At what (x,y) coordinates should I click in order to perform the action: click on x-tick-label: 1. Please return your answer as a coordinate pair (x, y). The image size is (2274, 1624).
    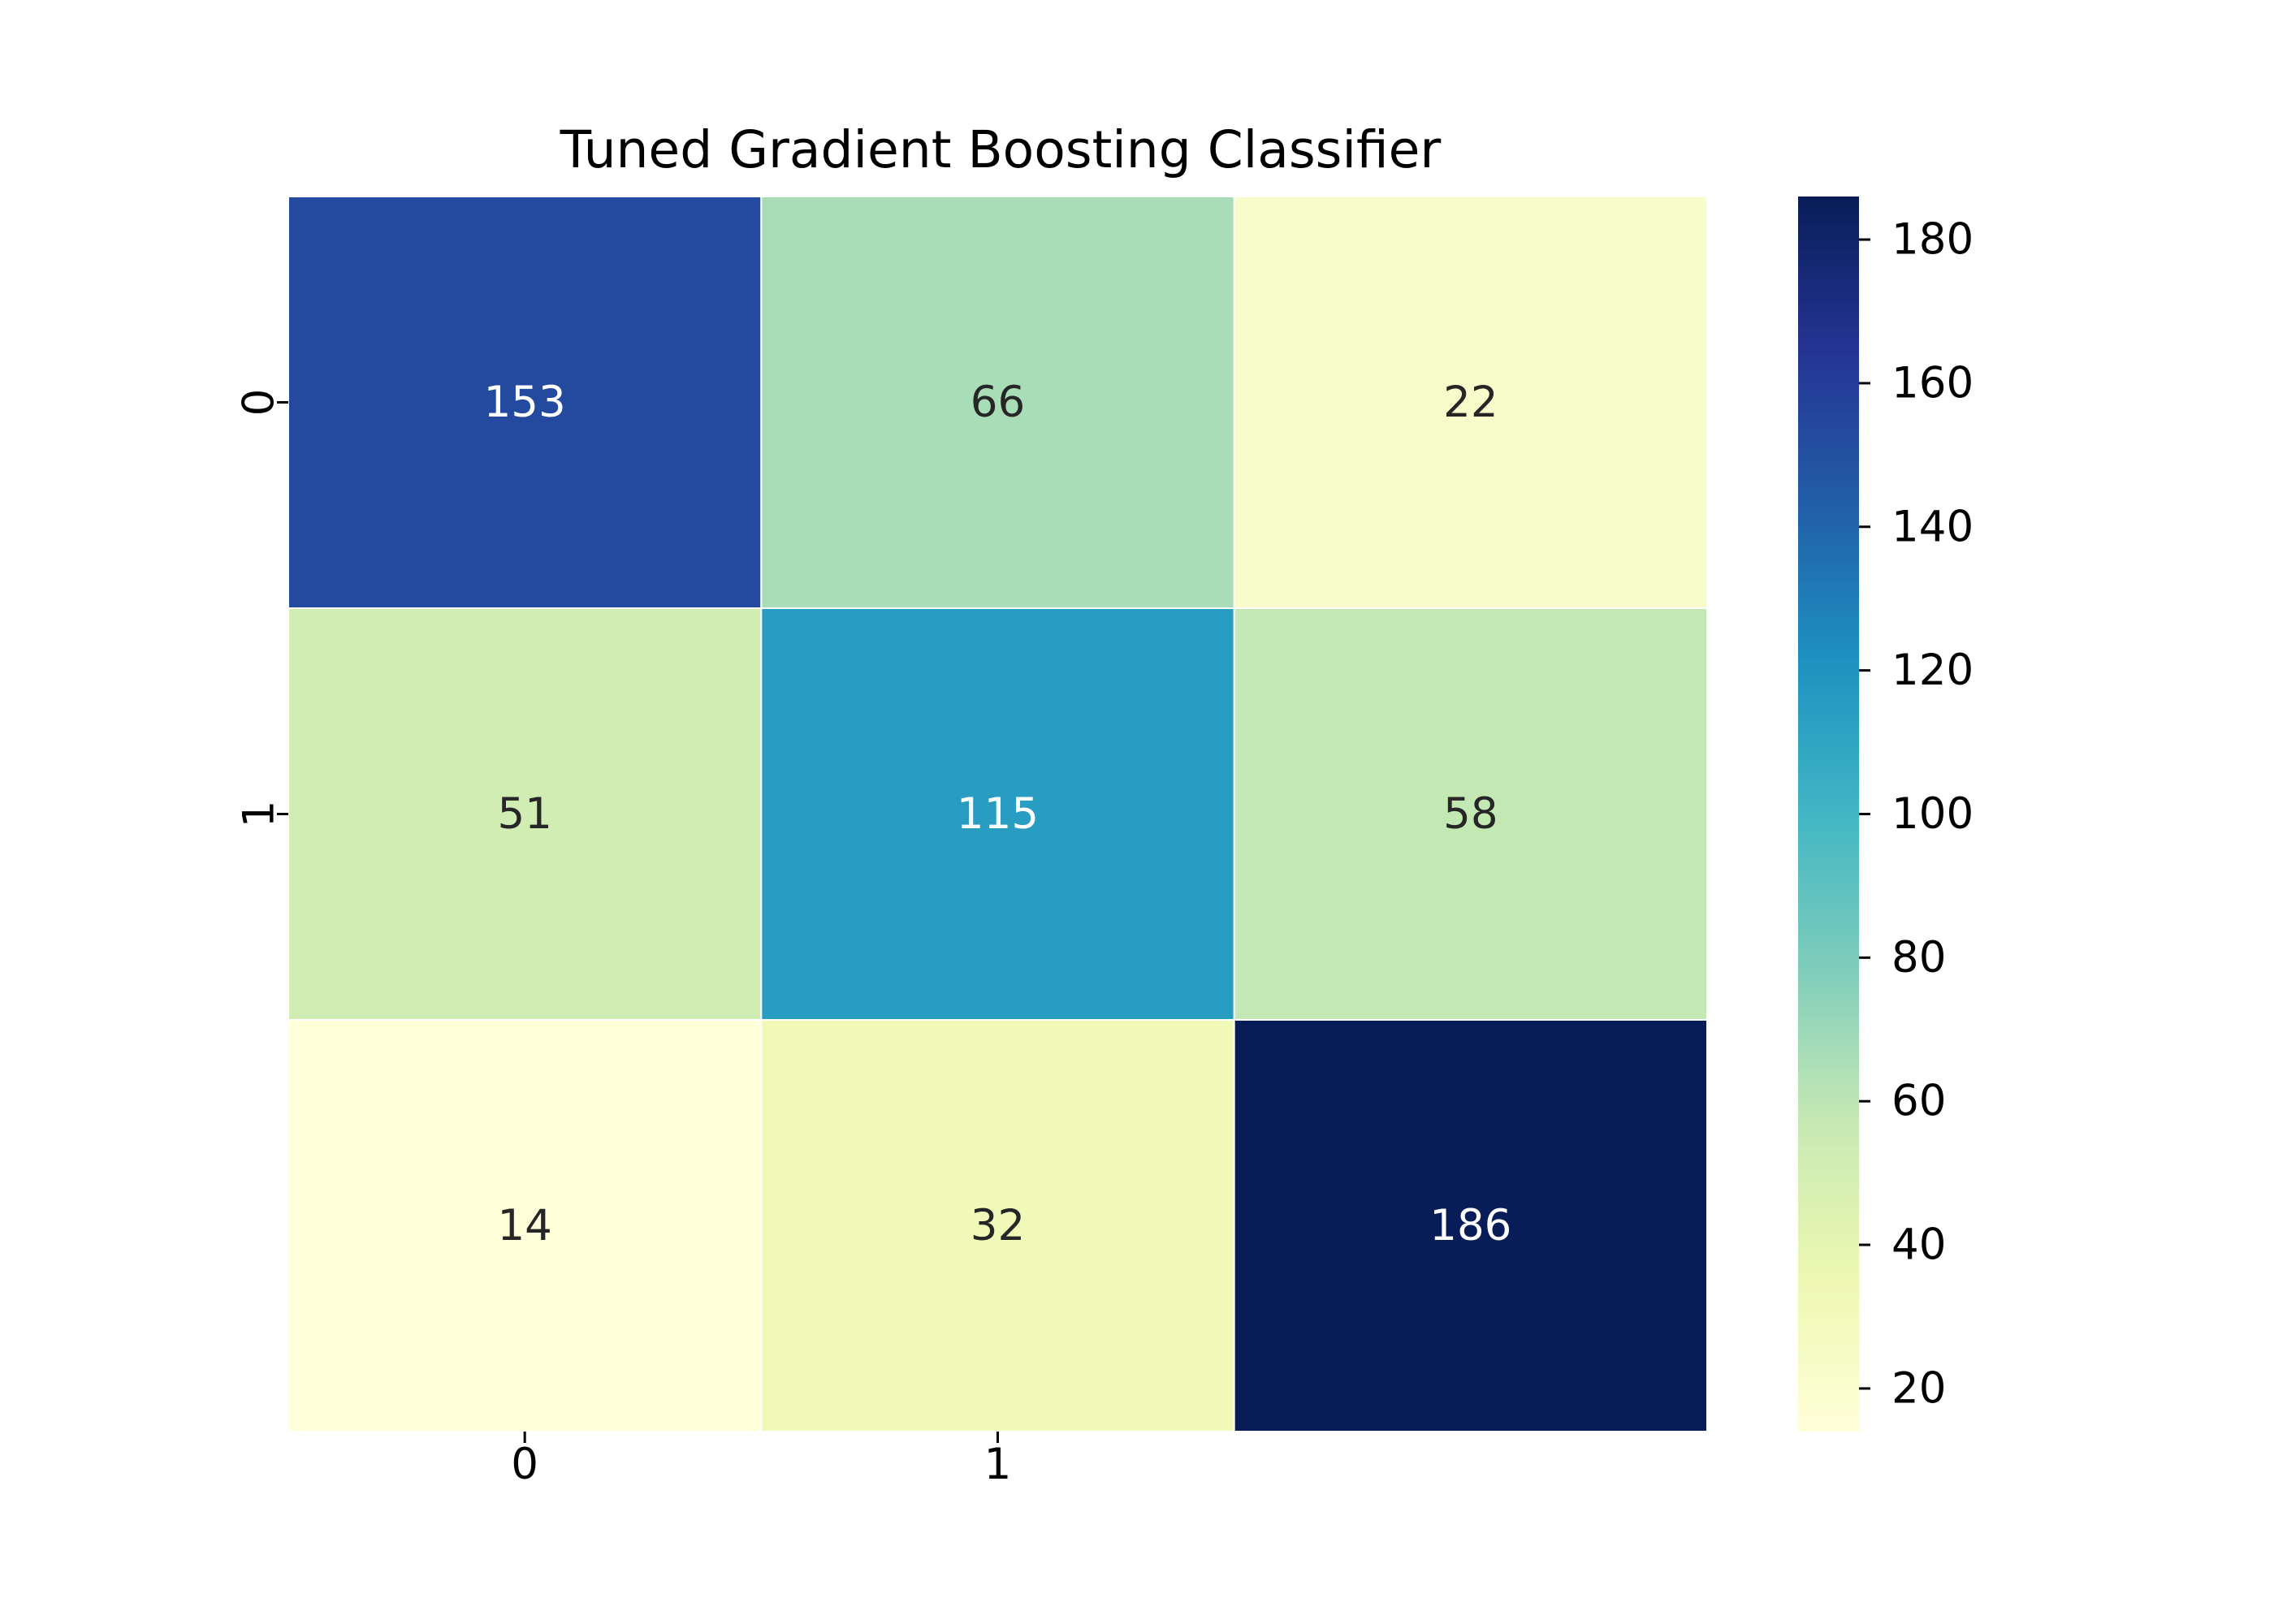
    Looking at the image, I should click on (998, 1465).